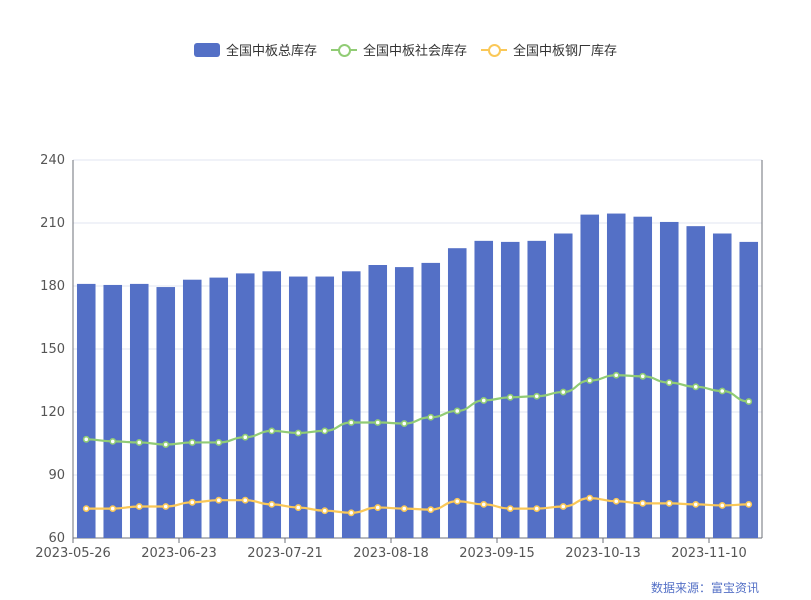 The width and height of the screenshot is (811, 600). I want to click on legend-swatch-total, so click(206, 49).